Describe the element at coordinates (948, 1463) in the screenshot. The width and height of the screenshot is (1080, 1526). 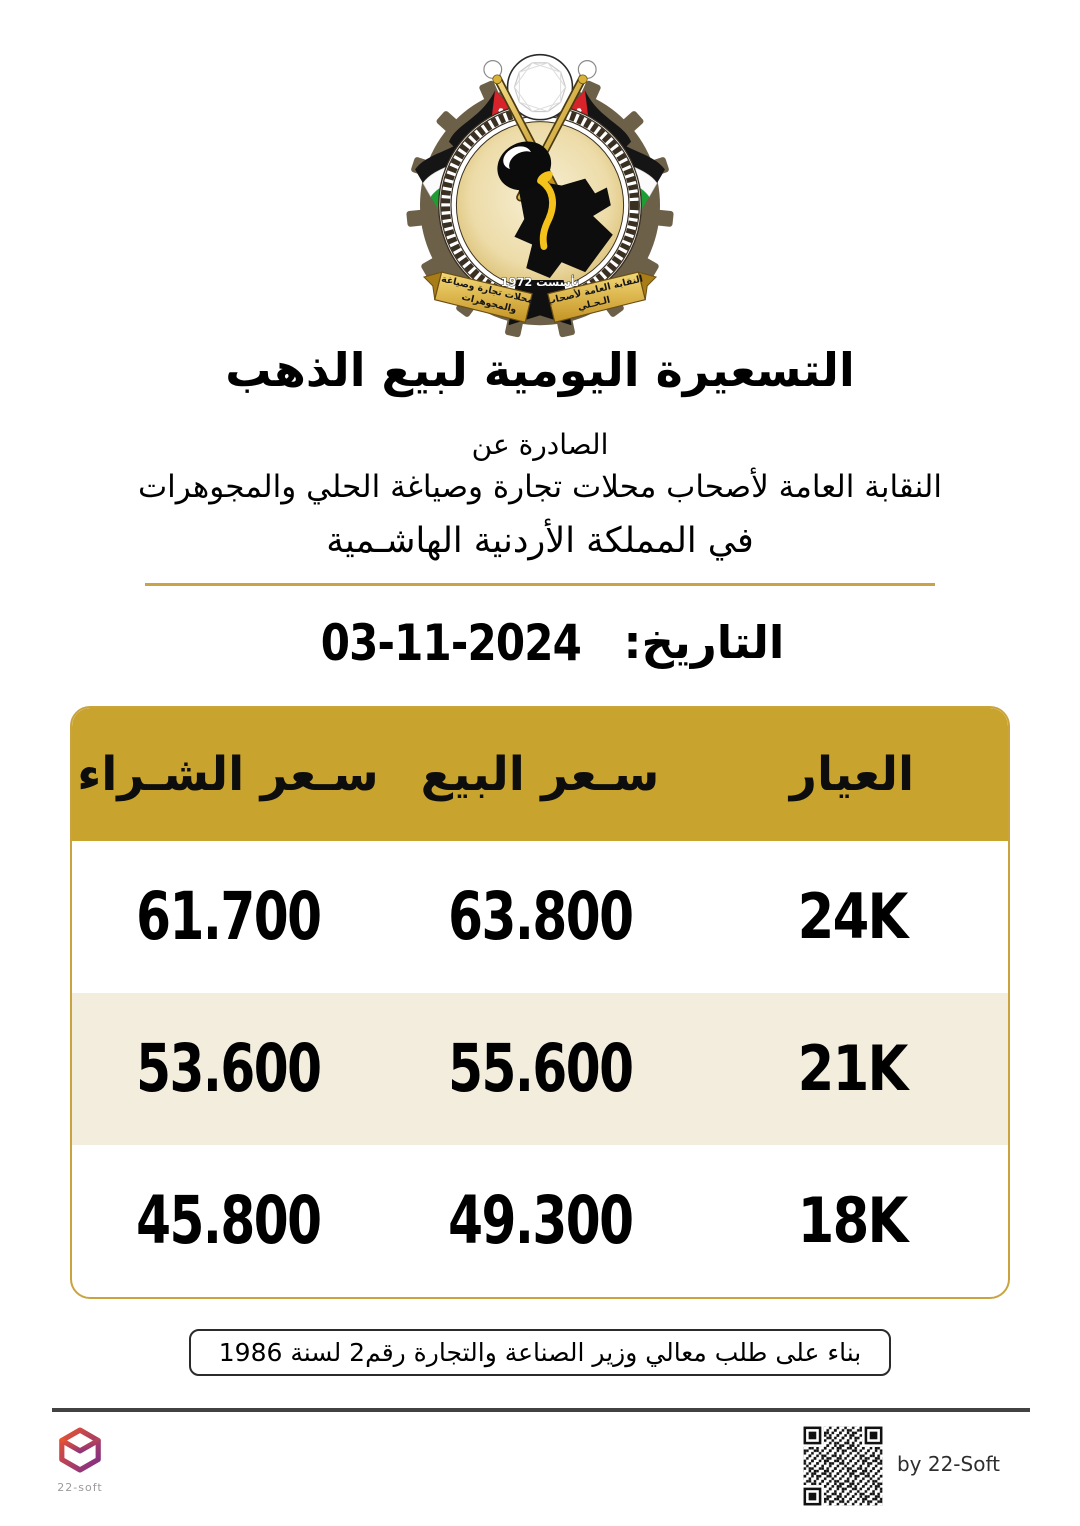
I see `credit-text: by 22-Soft` at that location.